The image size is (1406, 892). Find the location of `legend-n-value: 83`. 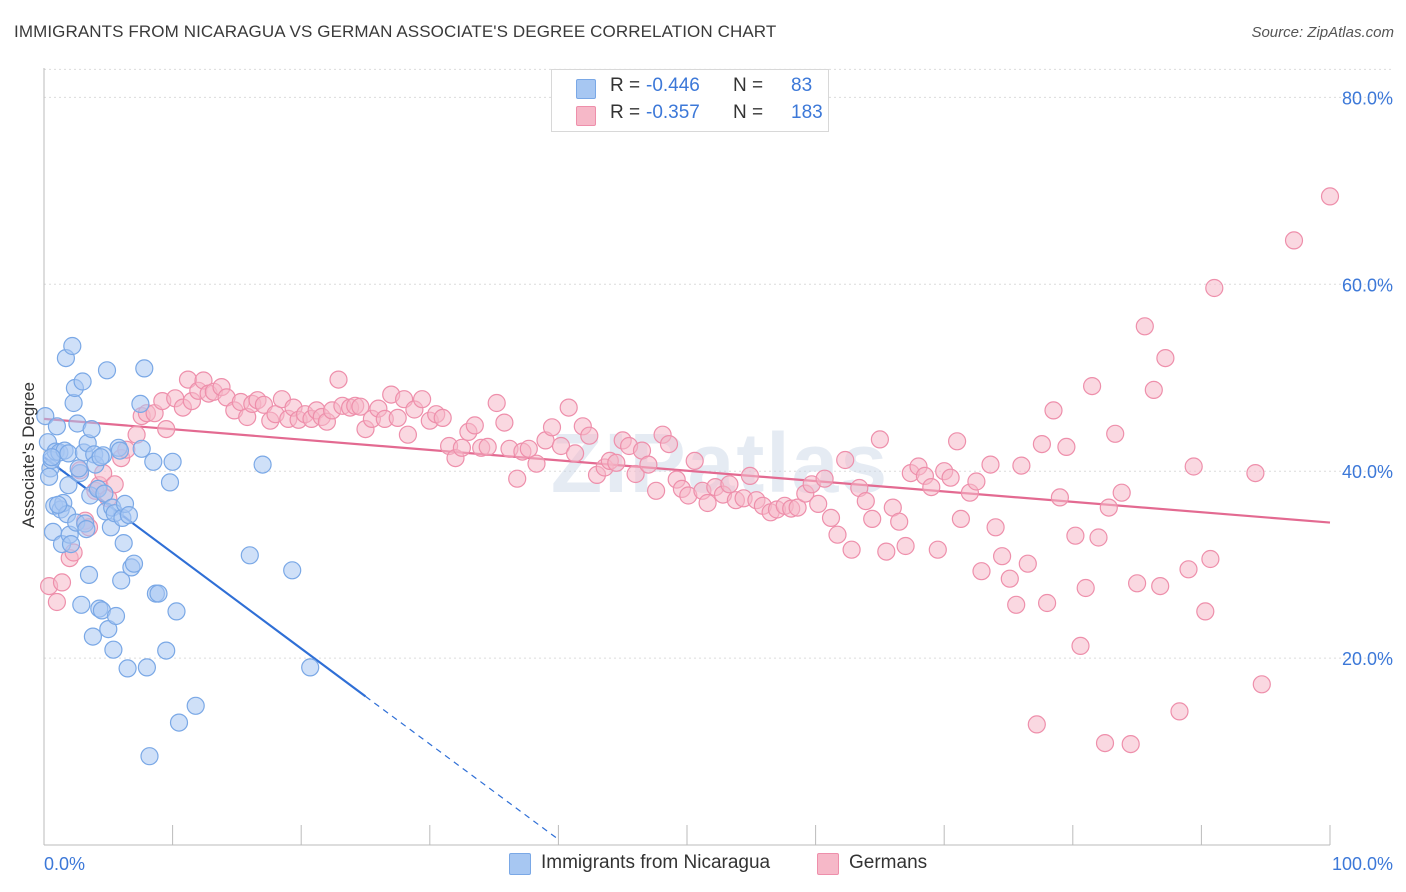

legend-n-value: 83 is located at coordinates (802, 85).